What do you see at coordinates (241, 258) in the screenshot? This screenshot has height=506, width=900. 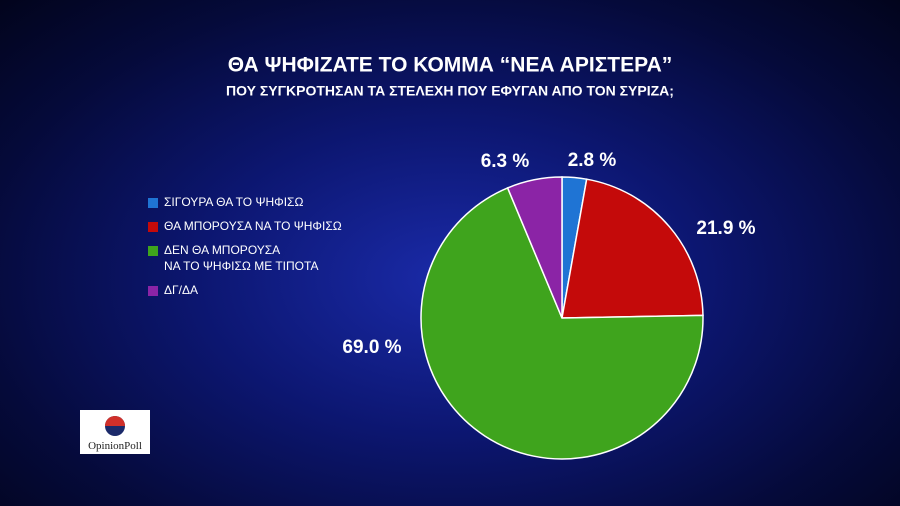 I see `legend-label: ΔΕΝ ΘΑ ΜΠΟΡΟΥΣΑ ΝΑ ΤΟ ΨΗΦΙΣΩ ΜΕ ΤΙΠΟΤΑ` at bounding box center [241, 258].